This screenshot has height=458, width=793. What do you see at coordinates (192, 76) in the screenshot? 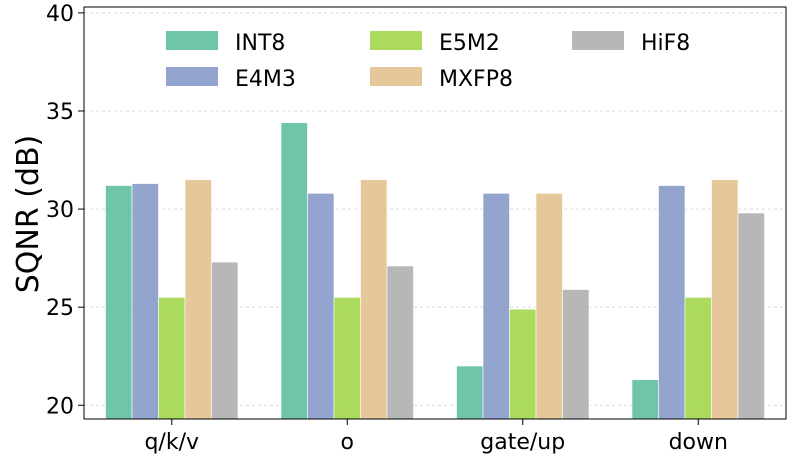
I see `legend-swatch-e4m3` at bounding box center [192, 76].